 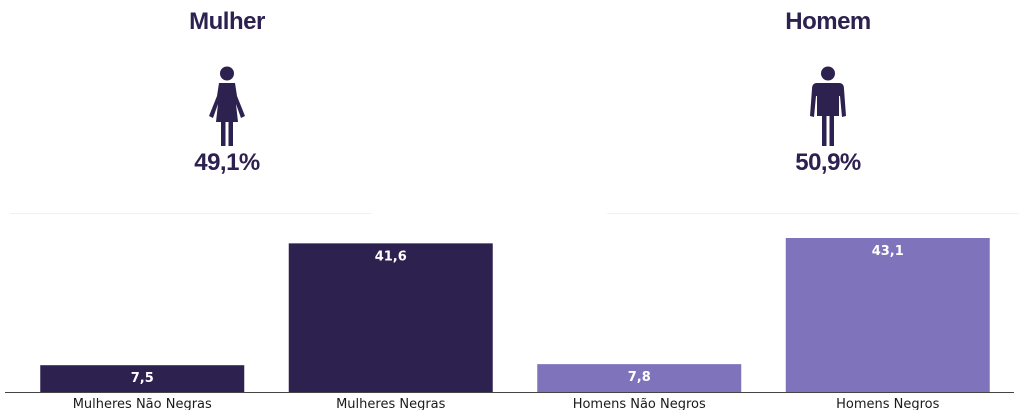 I want to click on woman-icon, so click(x=227, y=106).